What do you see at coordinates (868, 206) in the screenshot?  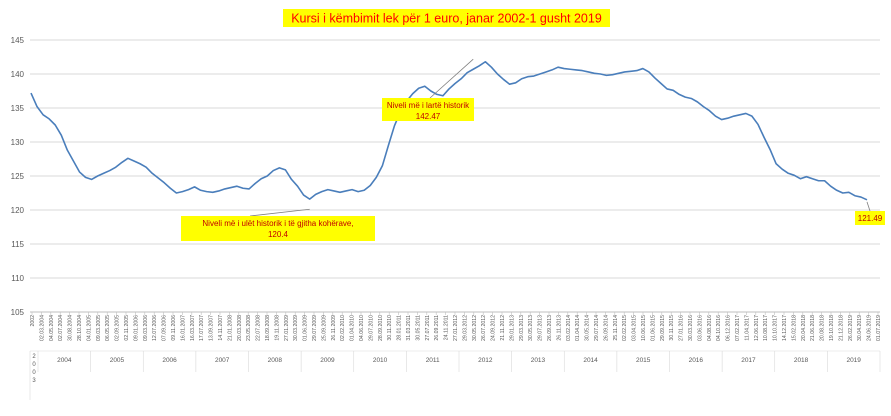 I see `annotation-last-leader` at bounding box center [868, 206].